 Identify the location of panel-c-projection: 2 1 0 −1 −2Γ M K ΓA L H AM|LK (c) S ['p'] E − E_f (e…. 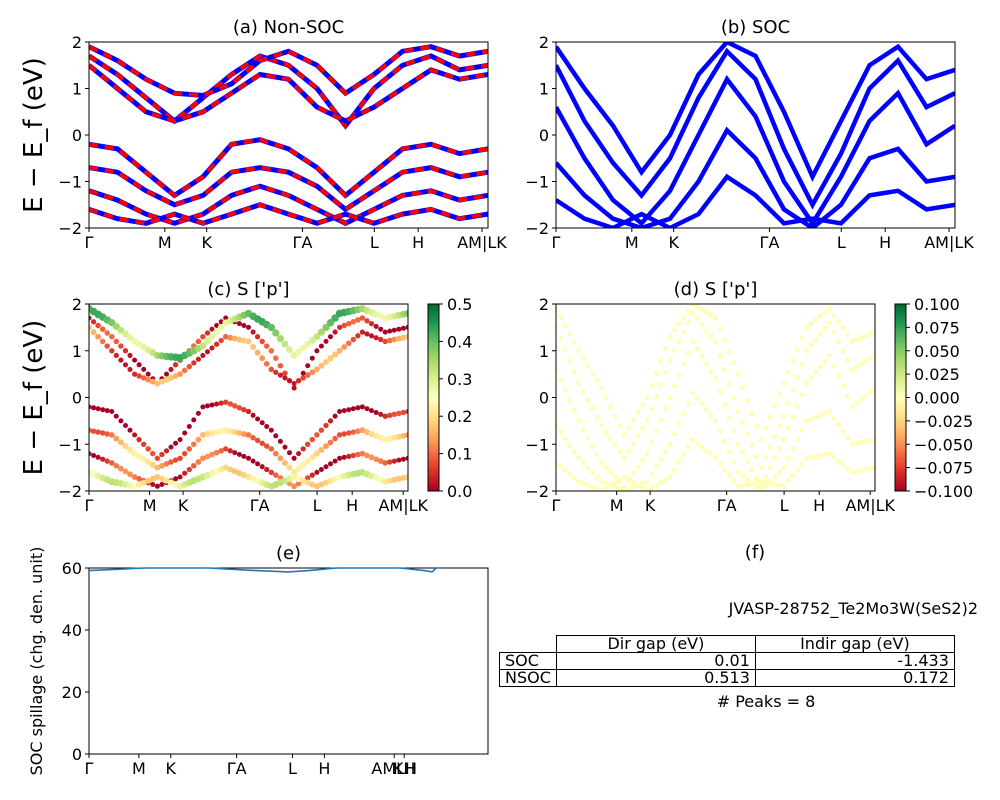
(245, 397).